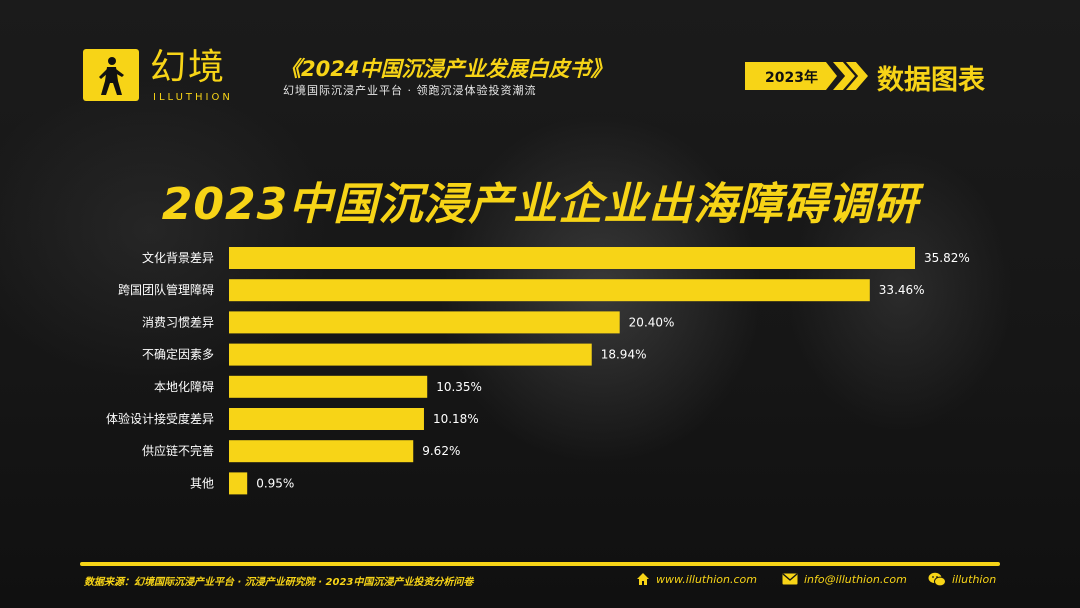  Describe the element at coordinates (202, 483) in the screenshot. I see `category-label: 其他` at that location.